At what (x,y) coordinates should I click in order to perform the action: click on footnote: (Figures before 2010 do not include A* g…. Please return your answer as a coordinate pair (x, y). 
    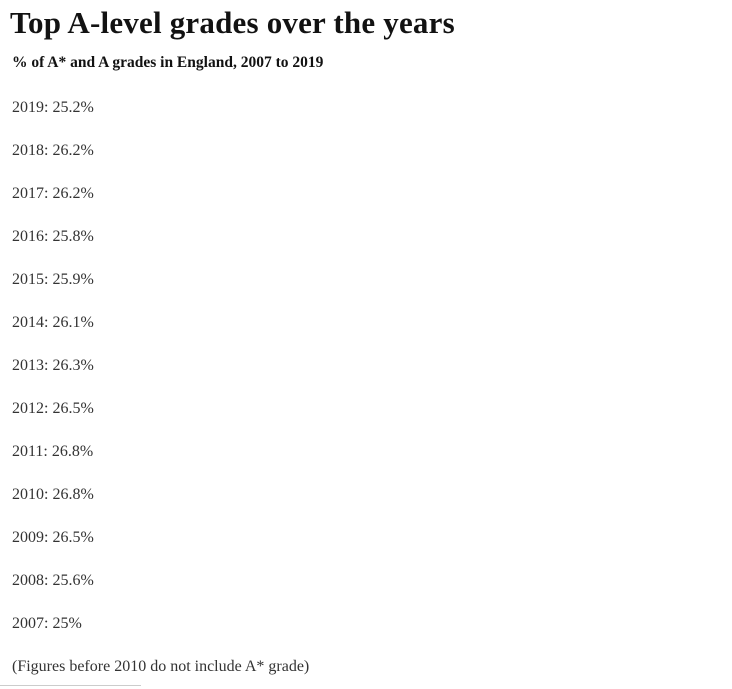
    Looking at the image, I should click on (161, 666).